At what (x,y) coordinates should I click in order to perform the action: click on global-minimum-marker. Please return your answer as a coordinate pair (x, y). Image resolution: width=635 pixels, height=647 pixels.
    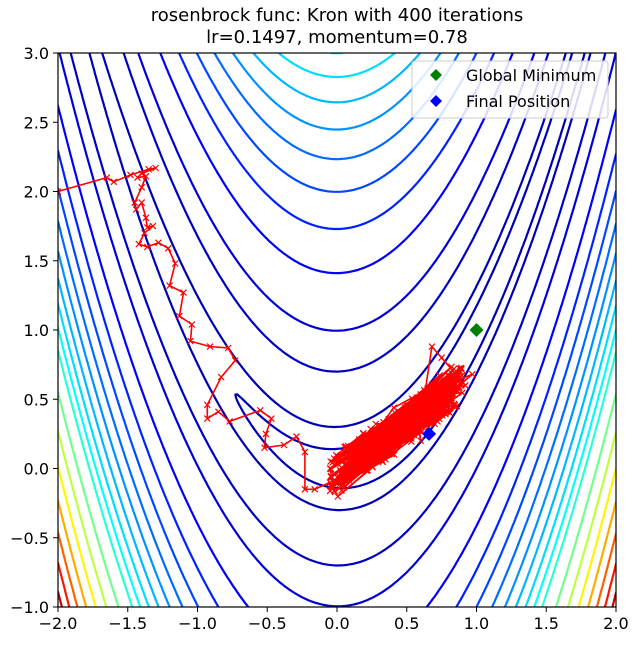
    Looking at the image, I should click on (476, 330).